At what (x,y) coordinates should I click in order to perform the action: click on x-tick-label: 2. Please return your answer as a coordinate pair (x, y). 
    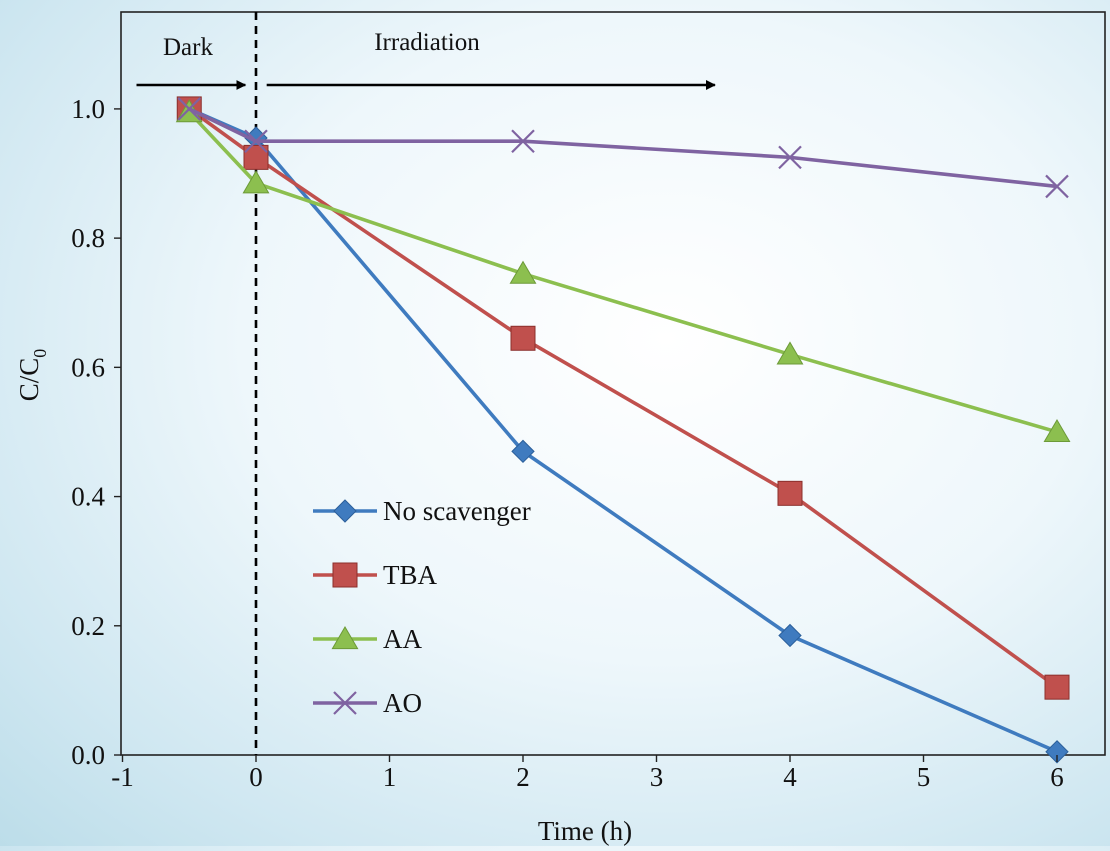
    Looking at the image, I should click on (523, 777).